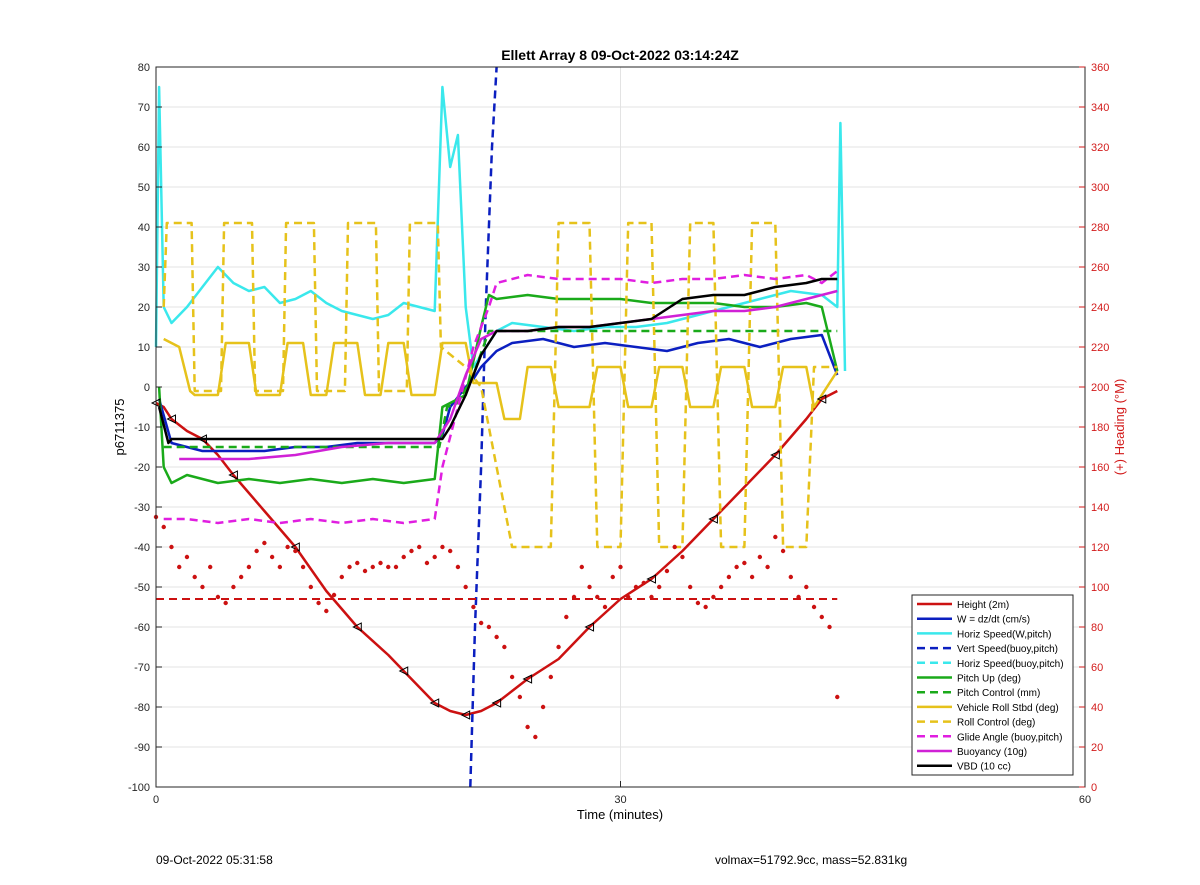  What do you see at coordinates (142, 628) in the screenshot?
I see `y-tick-label: -60` at bounding box center [142, 628].